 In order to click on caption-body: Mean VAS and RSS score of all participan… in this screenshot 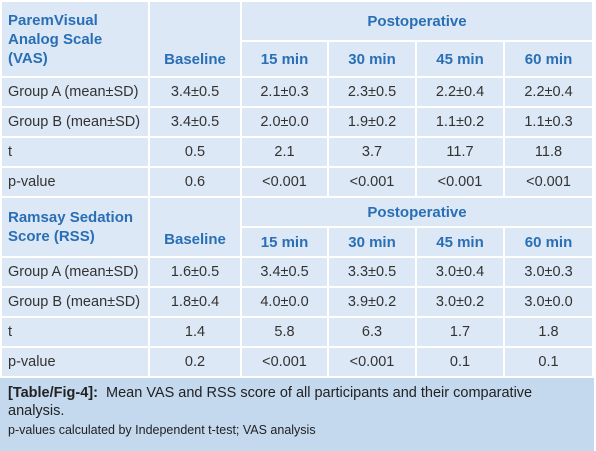, I will do `click(270, 402)`.